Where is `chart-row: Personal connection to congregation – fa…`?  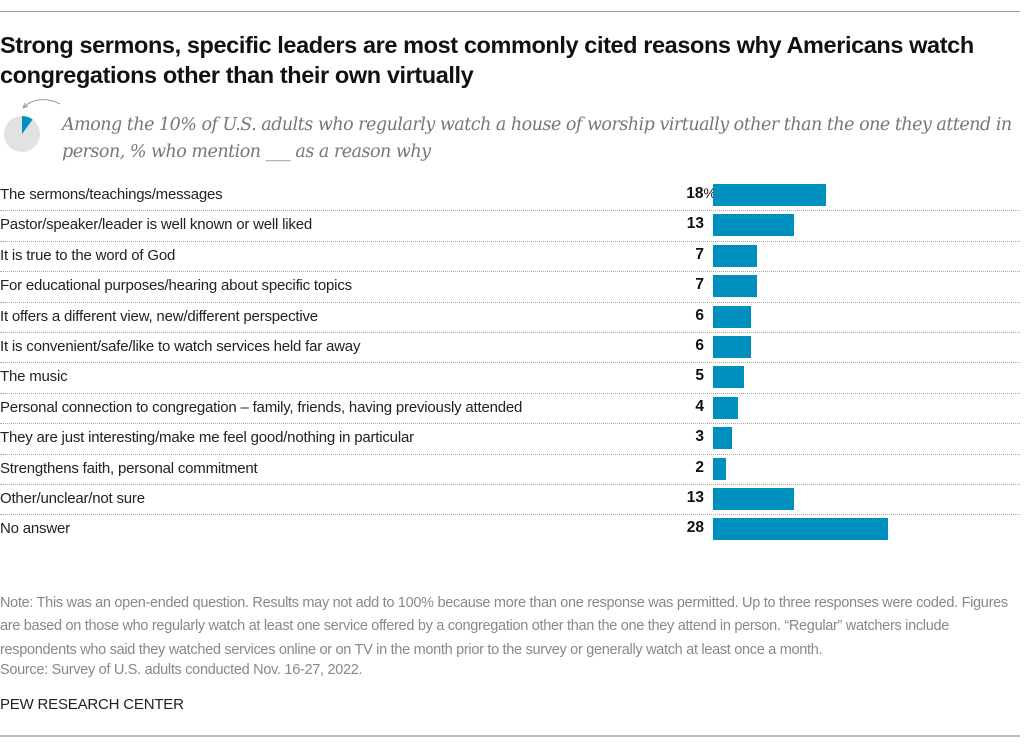
chart-row: Personal connection to congregation – fa… is located at coordinates (510, 409).